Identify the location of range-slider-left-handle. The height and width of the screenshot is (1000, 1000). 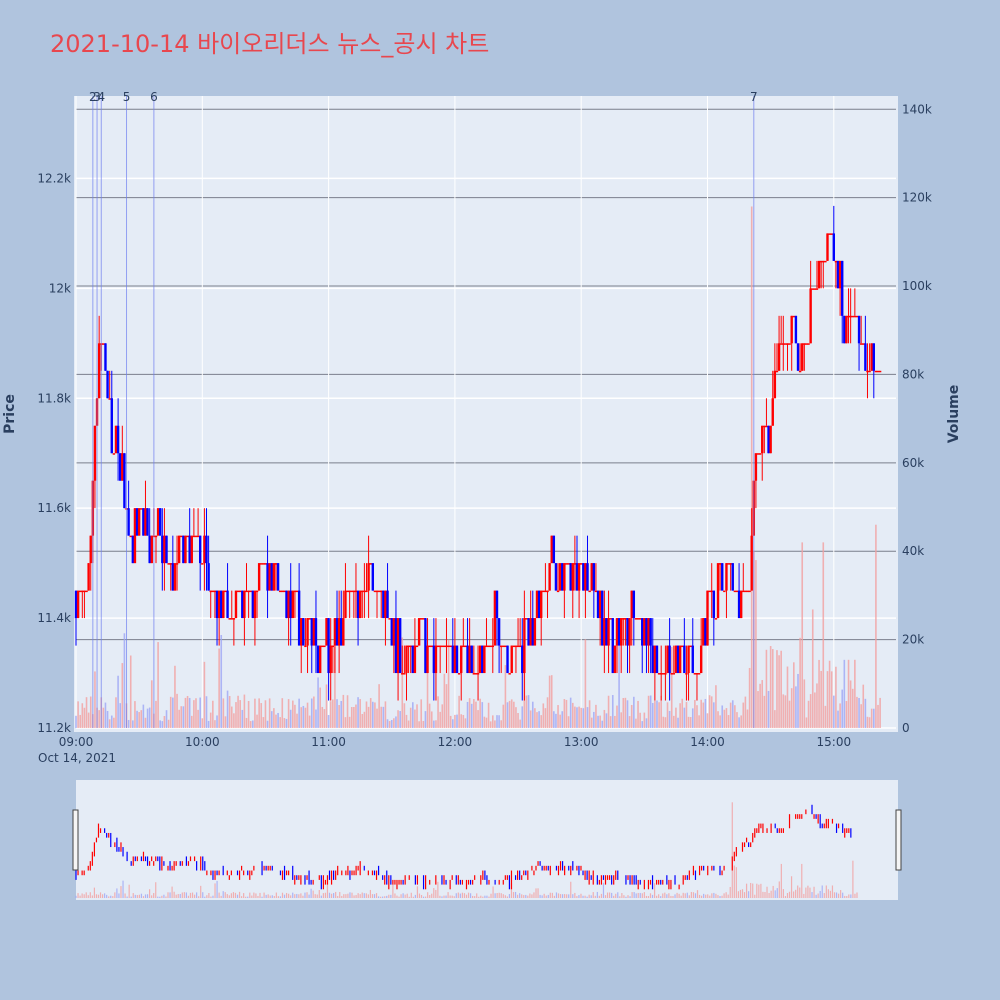
(75, 840).